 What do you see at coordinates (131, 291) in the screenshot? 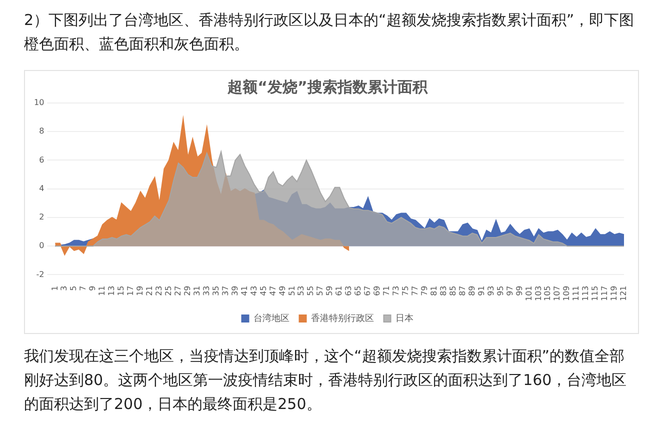
I see `x-tick-label: 17` at bounding box center [131, 291].